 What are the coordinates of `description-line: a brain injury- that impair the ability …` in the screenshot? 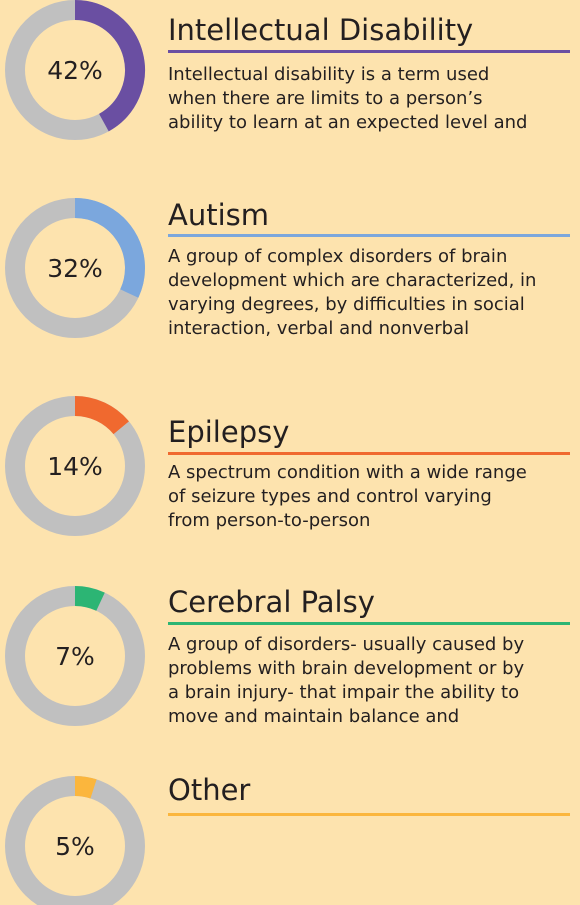 It's located at (343, 692).